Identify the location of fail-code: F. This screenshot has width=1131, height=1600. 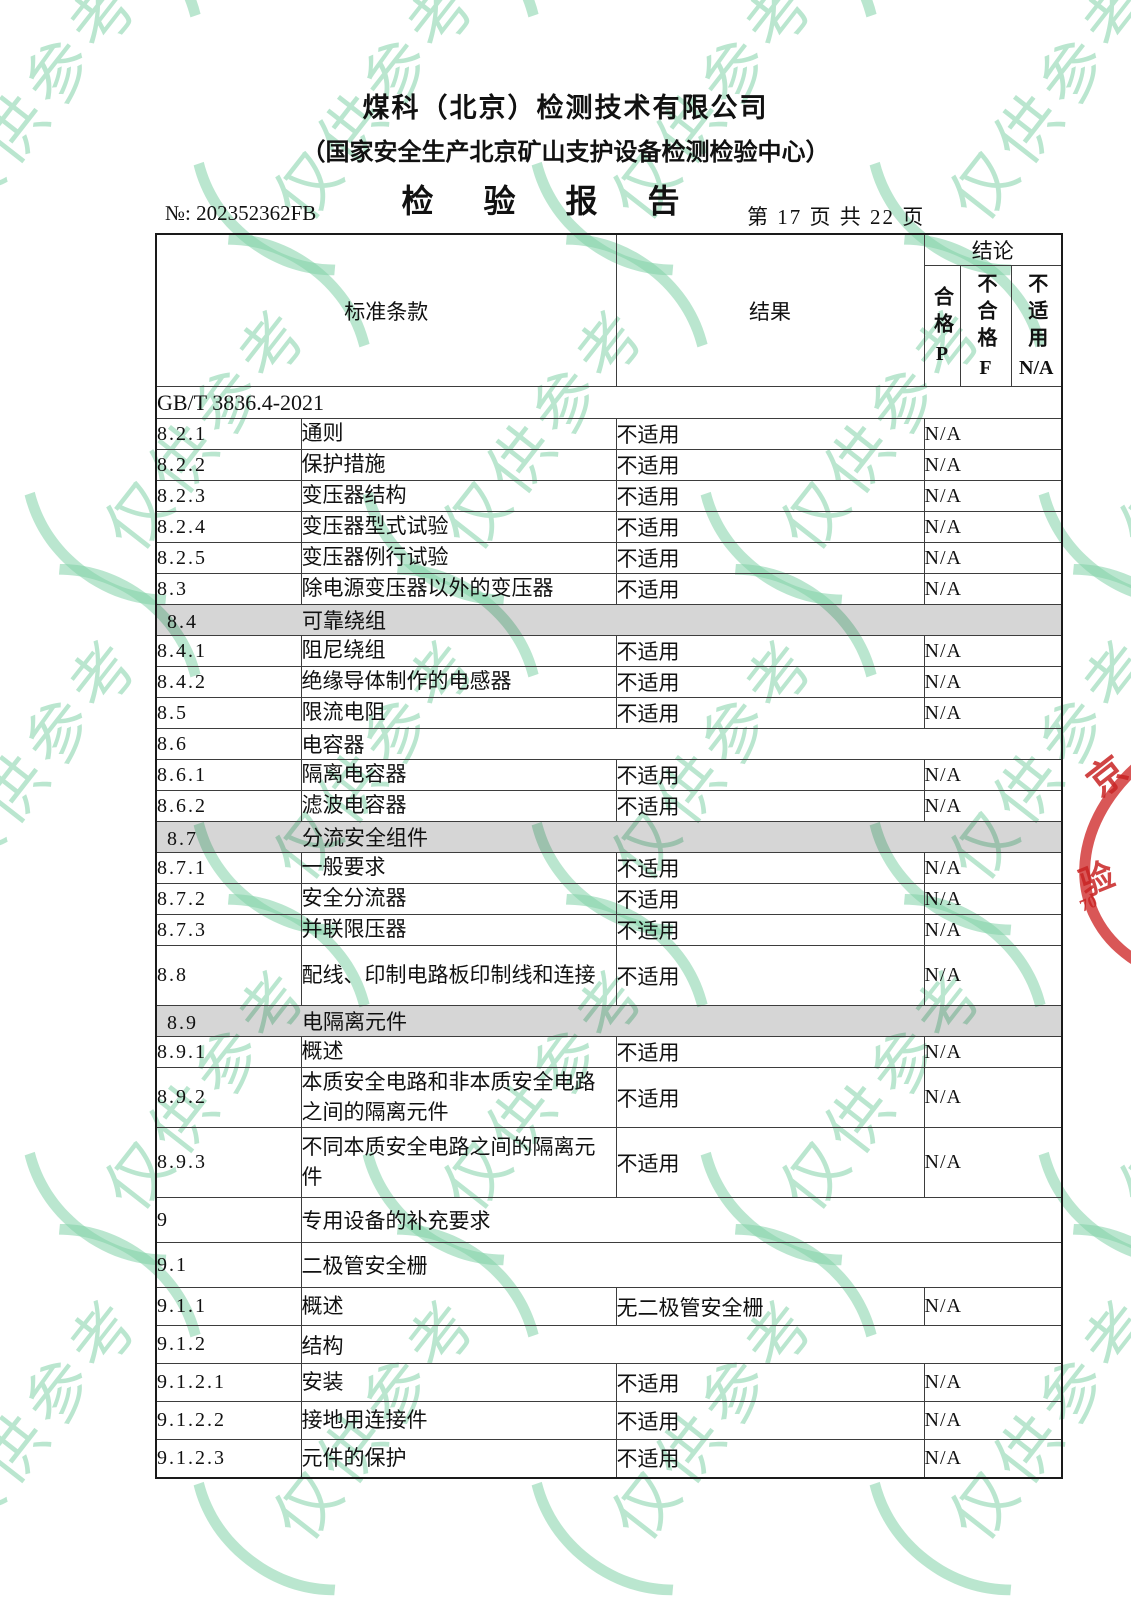
(985, 367).